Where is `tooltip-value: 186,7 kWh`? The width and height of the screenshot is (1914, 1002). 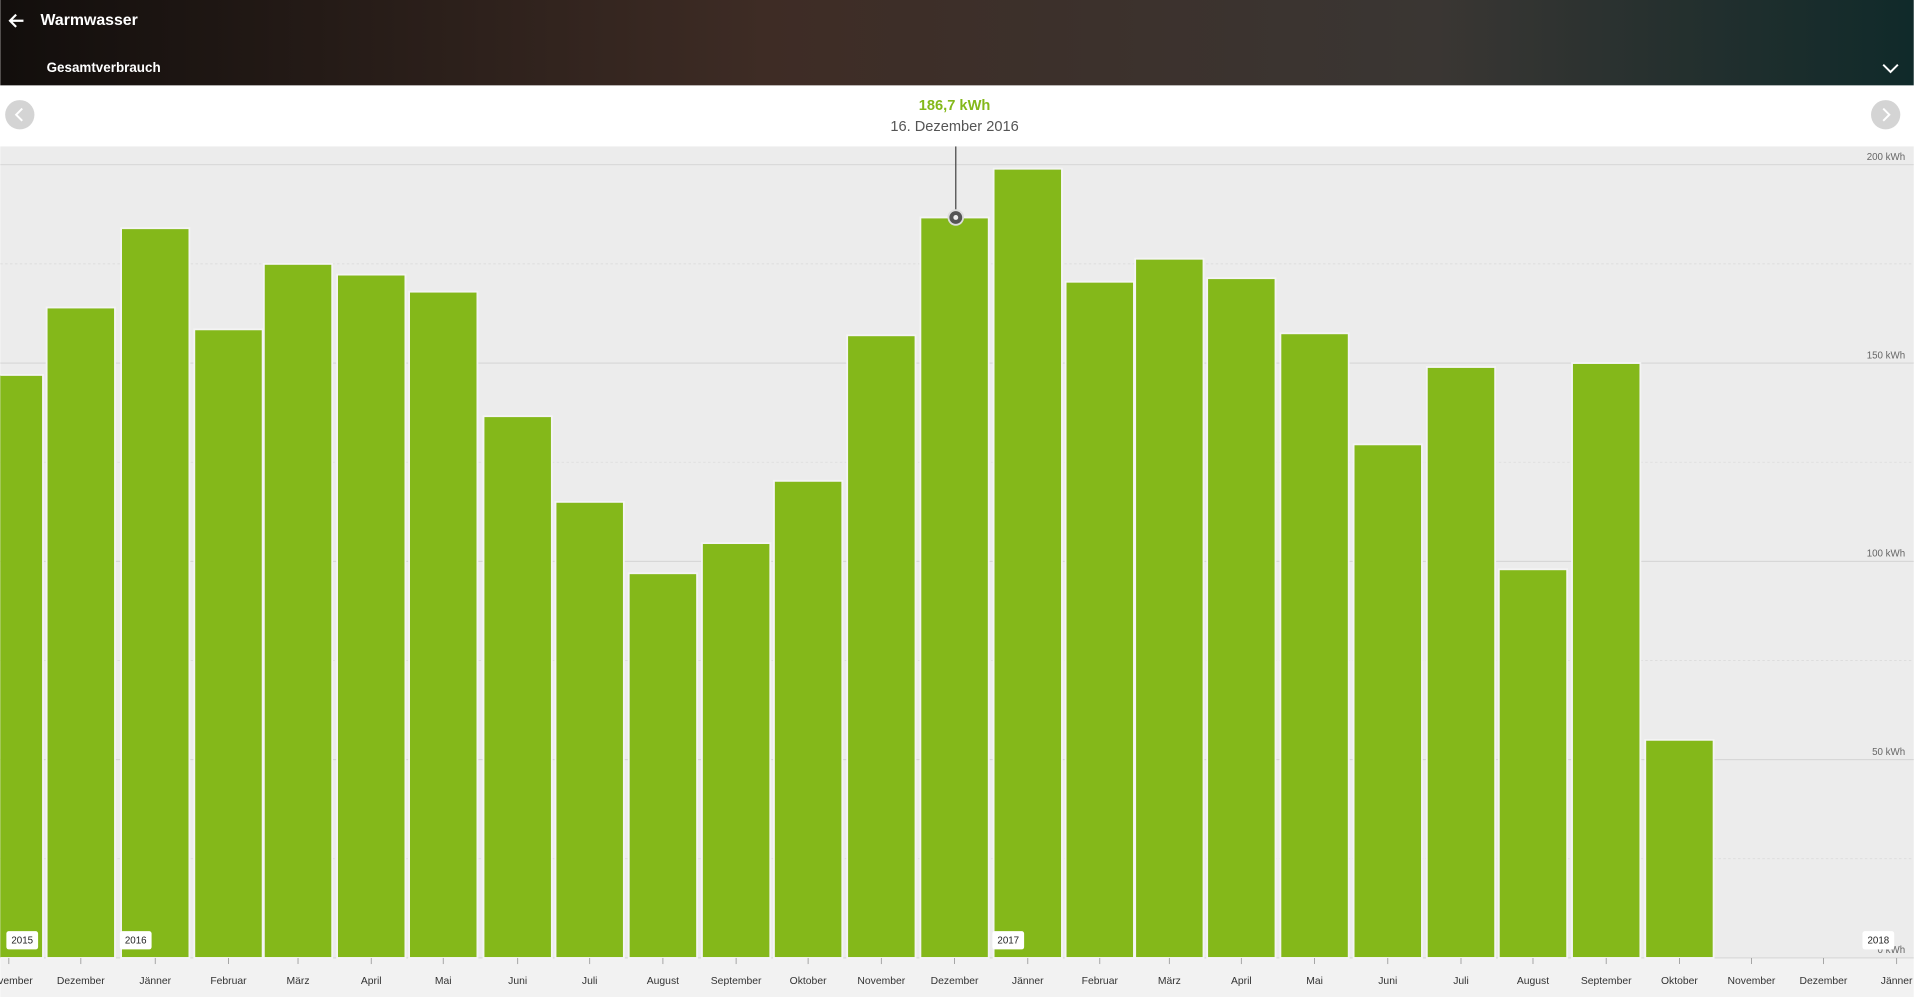
tooltip-value: 186,7 kWh is located at coordinates (955, 106).